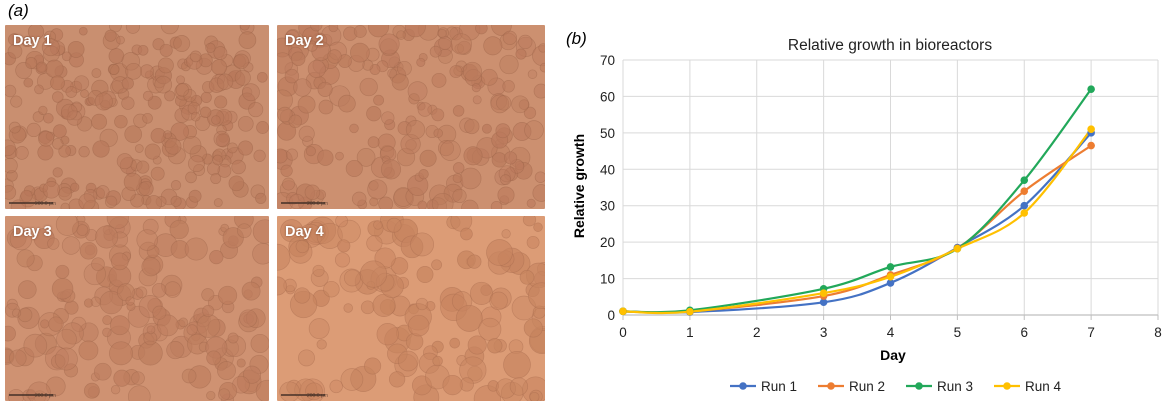 The width and height of the screenshot is (1169, 405). I want to click on panel-a-label: (a), so click(18, 10).